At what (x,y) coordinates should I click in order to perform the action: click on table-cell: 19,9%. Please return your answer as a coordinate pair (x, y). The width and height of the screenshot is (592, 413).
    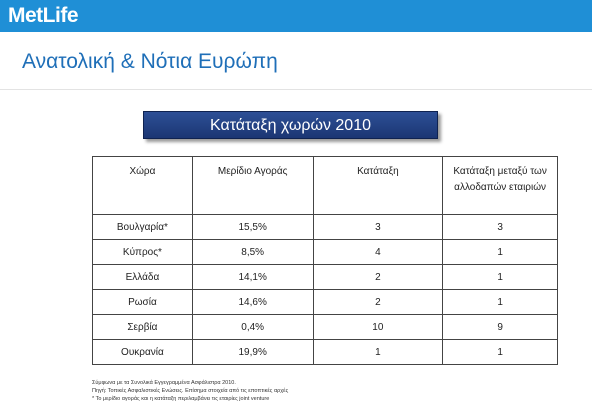
    Looking at the image, I should click on (252, 352).